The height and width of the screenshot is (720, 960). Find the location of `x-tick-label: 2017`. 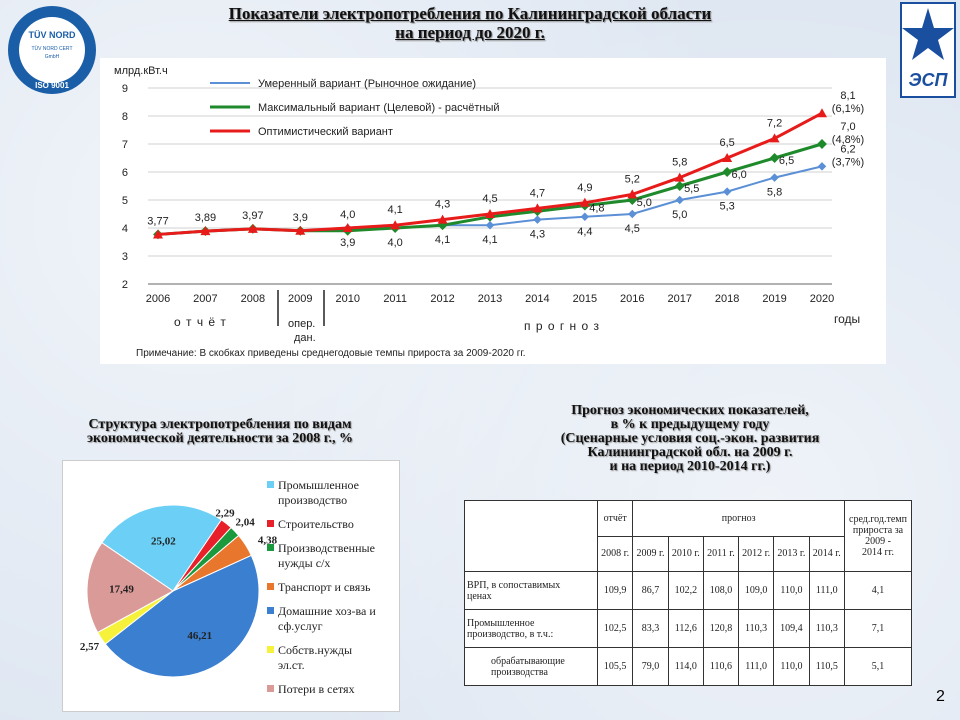

x-tick-label: 2017 is located at coordinates (679, 299).